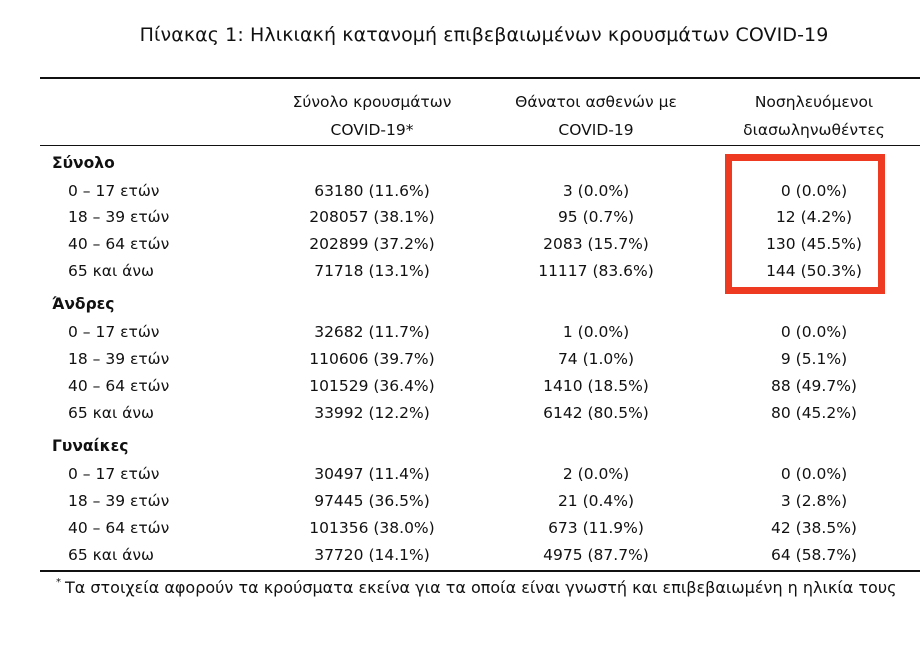 The height and width of the screenshot is (662, 920). What do you see at coordinates (372, 191) in the screenshot?
I see `cases-cell: 63180 (11.6%)` at bounding box center [372, 191].